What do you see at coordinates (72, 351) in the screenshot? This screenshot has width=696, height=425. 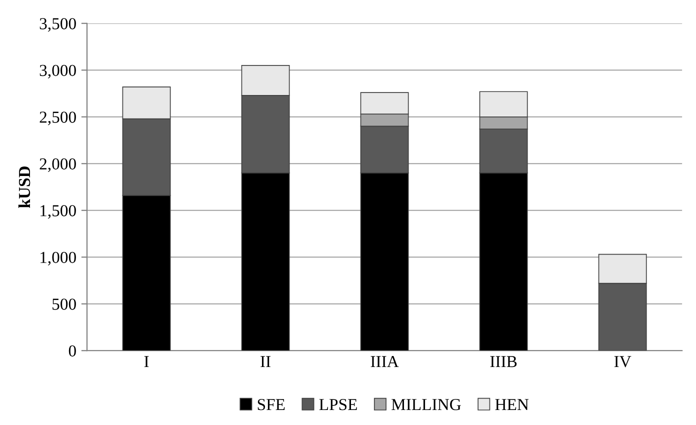 I see `y-tick-label: 0` at bounding box center [72, 351].